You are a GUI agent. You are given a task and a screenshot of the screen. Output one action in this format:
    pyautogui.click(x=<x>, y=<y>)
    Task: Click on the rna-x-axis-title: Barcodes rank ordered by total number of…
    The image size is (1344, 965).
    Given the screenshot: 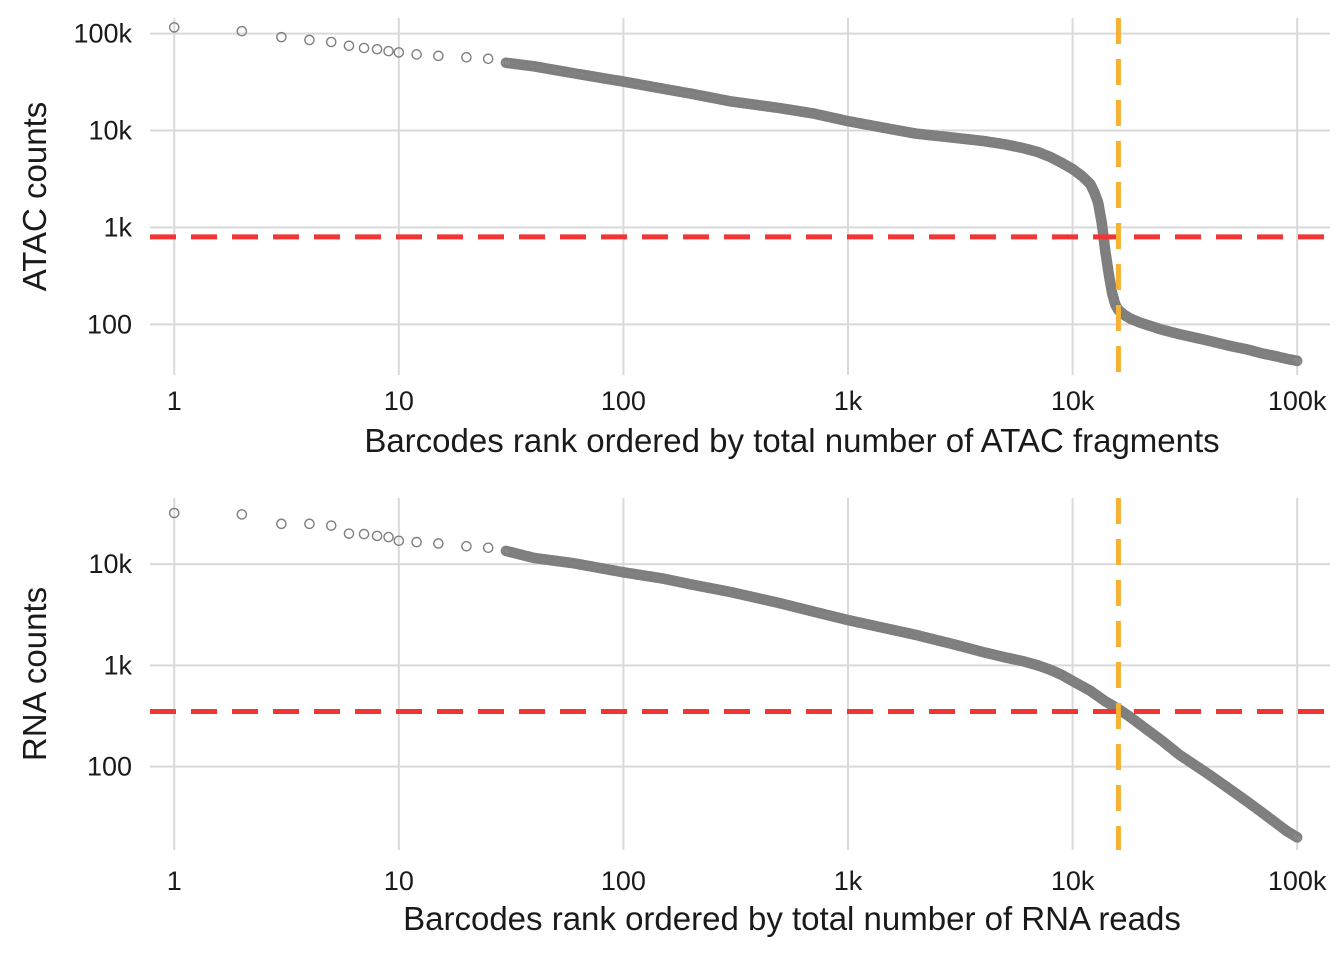 What is the action you would take?
    pyautogui.click(x=792, y=918)
    